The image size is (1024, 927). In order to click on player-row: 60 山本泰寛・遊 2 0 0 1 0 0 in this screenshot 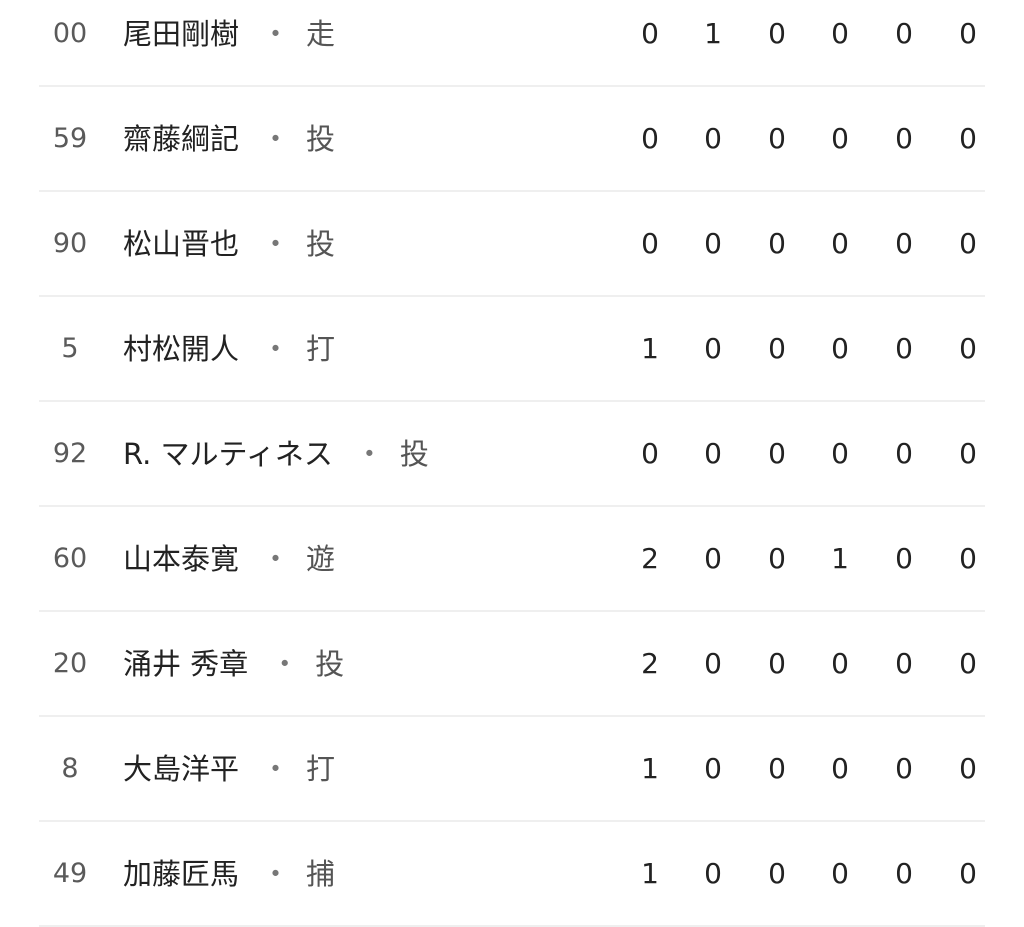, I will do `click(512, 559)`.